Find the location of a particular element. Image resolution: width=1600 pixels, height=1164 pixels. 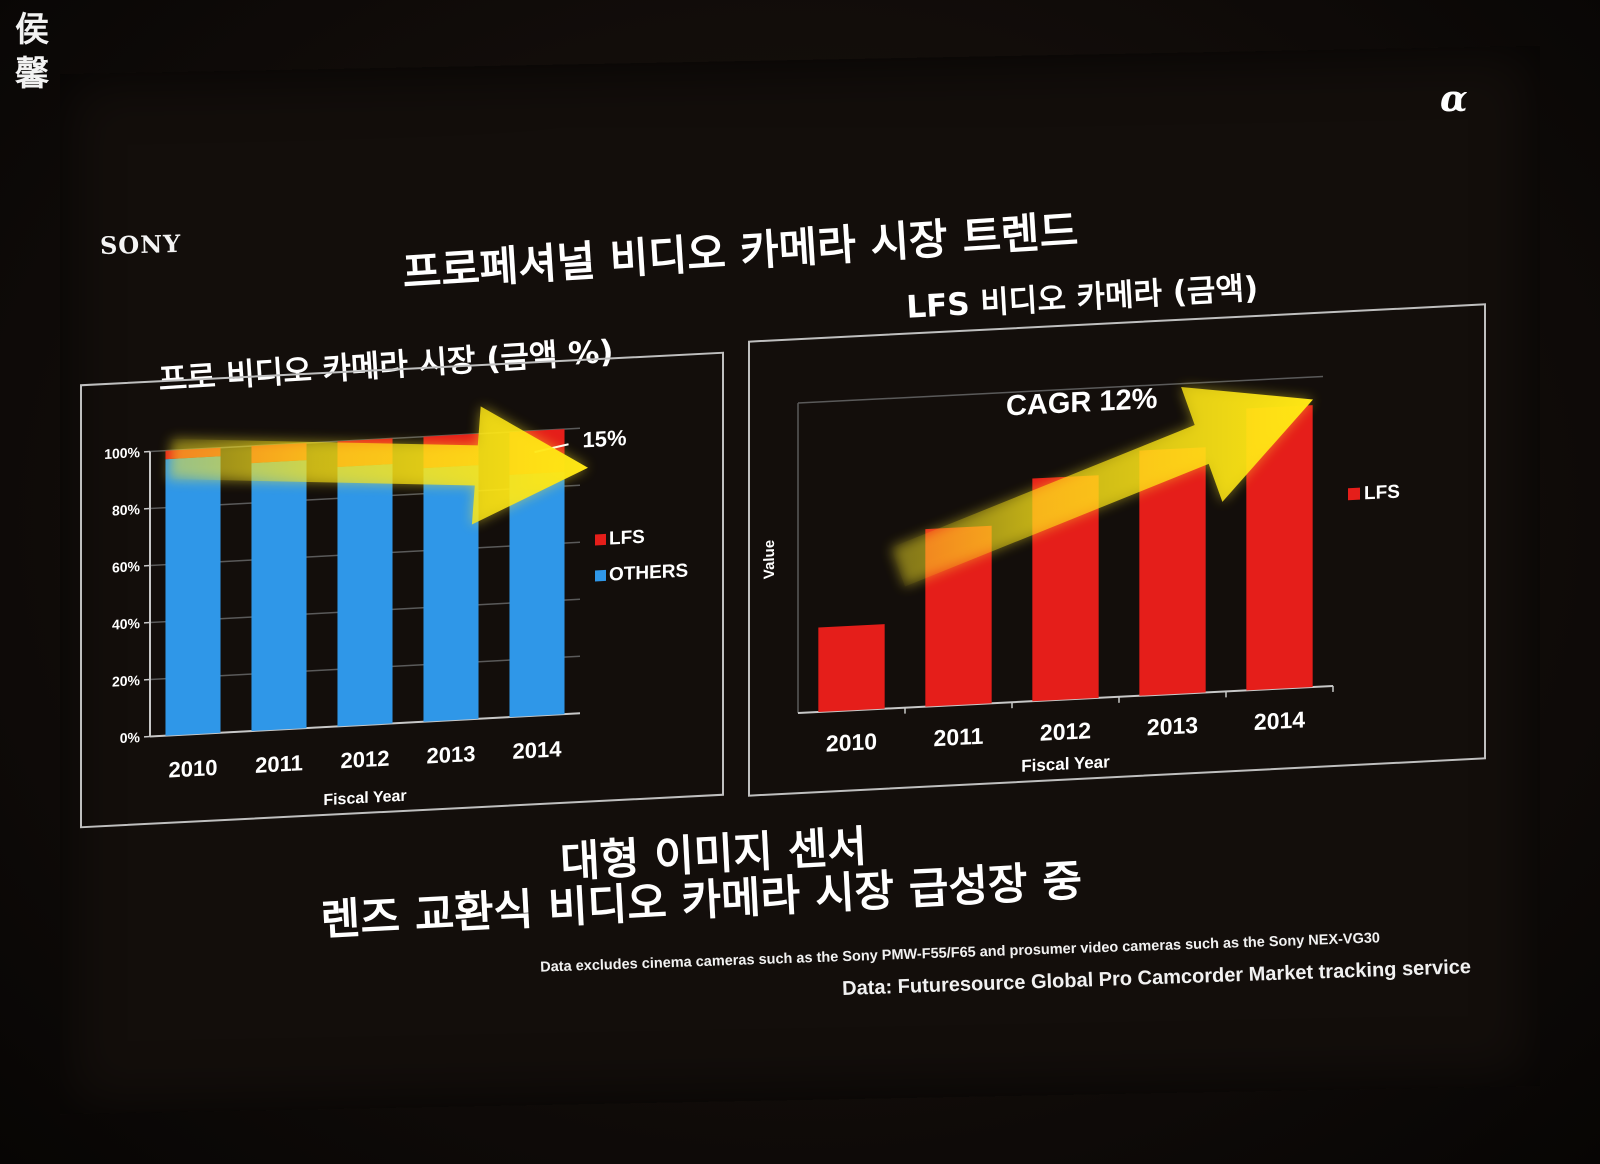

y-tick-label: 40% is located at coordinates (126, 624).